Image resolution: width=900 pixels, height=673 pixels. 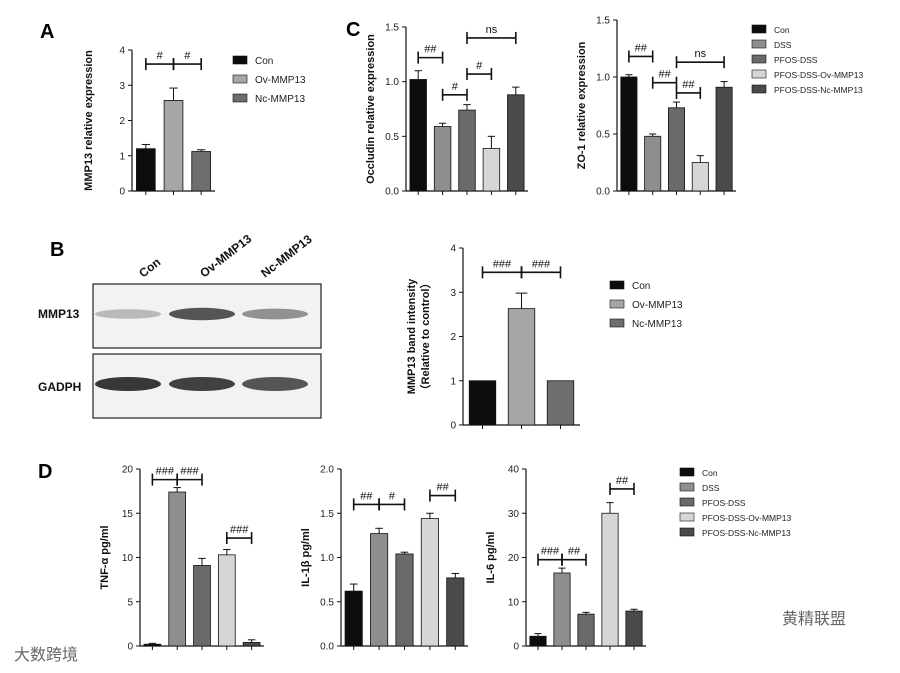 What do you see at coordinates (89, 120) in the screenshot?
I see `y-axis-label: MMP13 relative expression` at bounding box center [89, 120].